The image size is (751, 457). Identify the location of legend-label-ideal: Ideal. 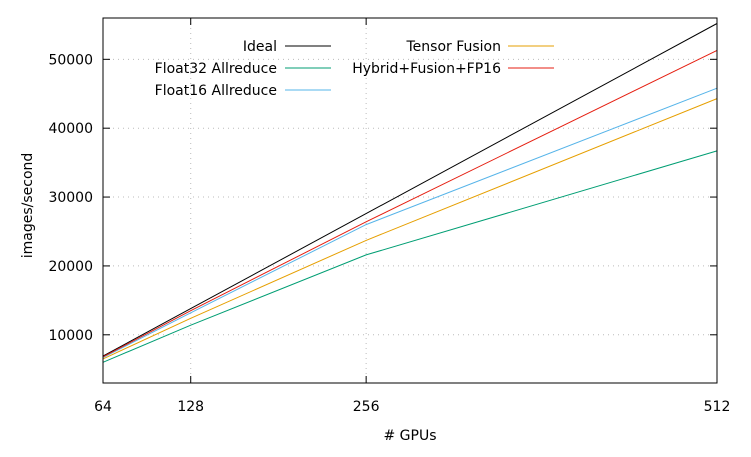
(260, 47).